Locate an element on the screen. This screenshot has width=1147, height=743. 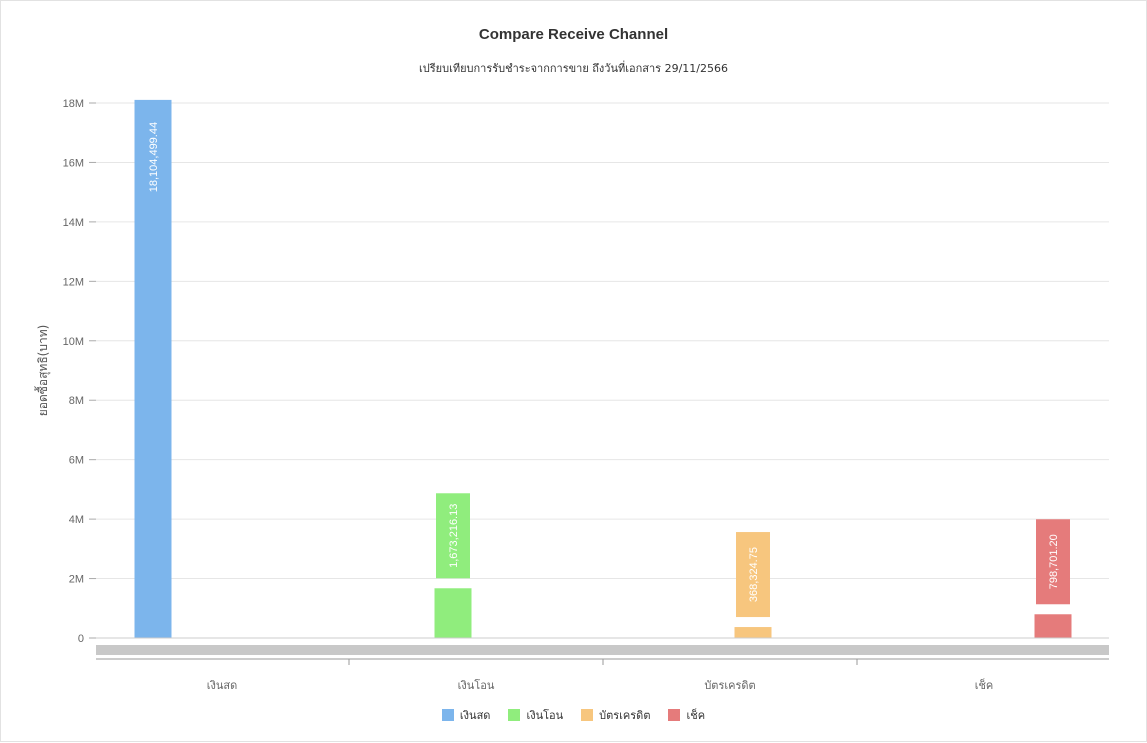
x-category-label: บัตรเครดิต is located at coordinates (729, 685).